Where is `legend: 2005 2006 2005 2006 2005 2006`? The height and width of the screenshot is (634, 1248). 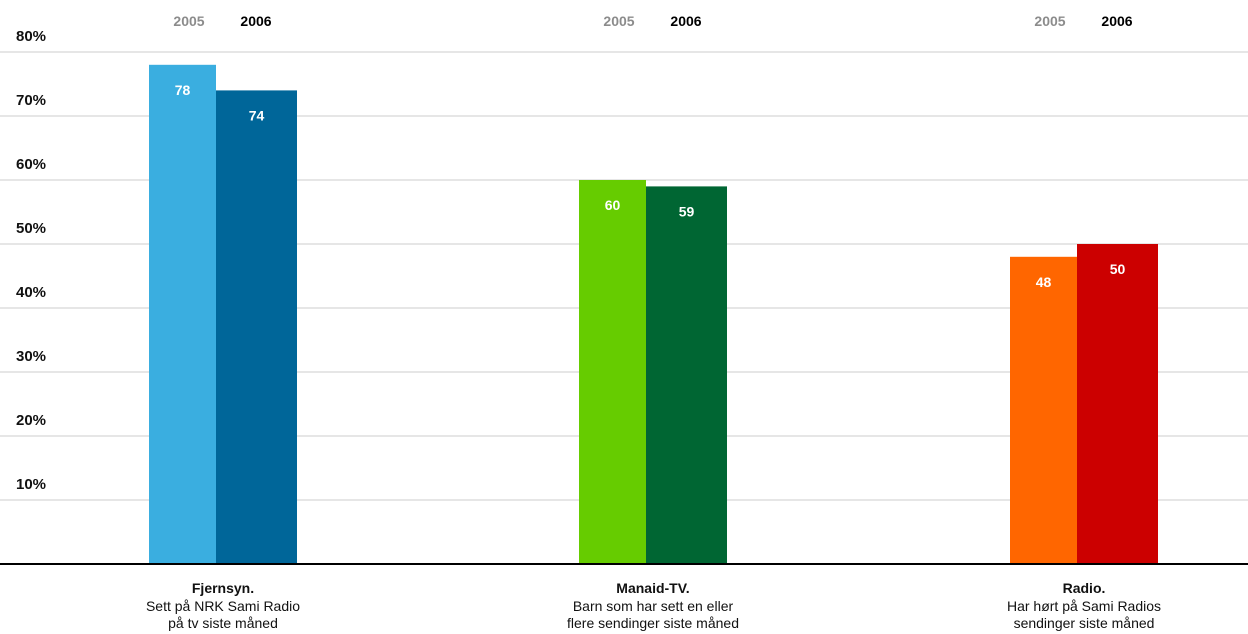
legend: 2005 2006 2005 2006 2005 2006 is located at coordinates (652, 21).